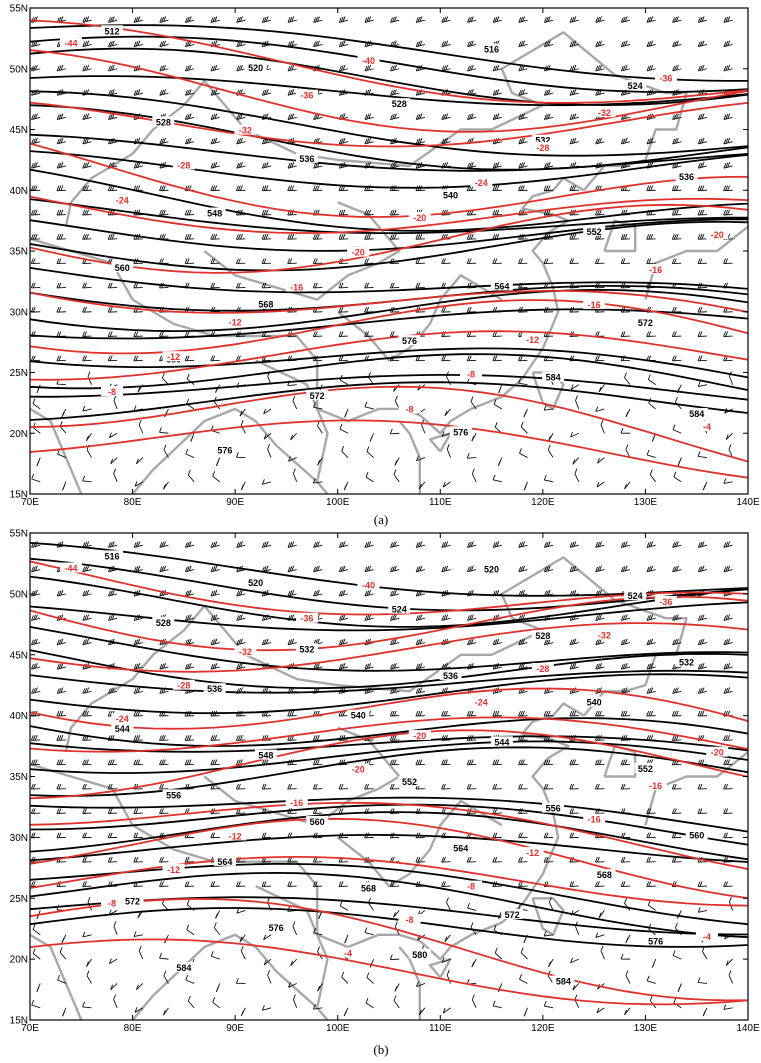  Describe the element at coordinates (460, 849) in the screenshot. I see `height-contour-label: 564` at that location.